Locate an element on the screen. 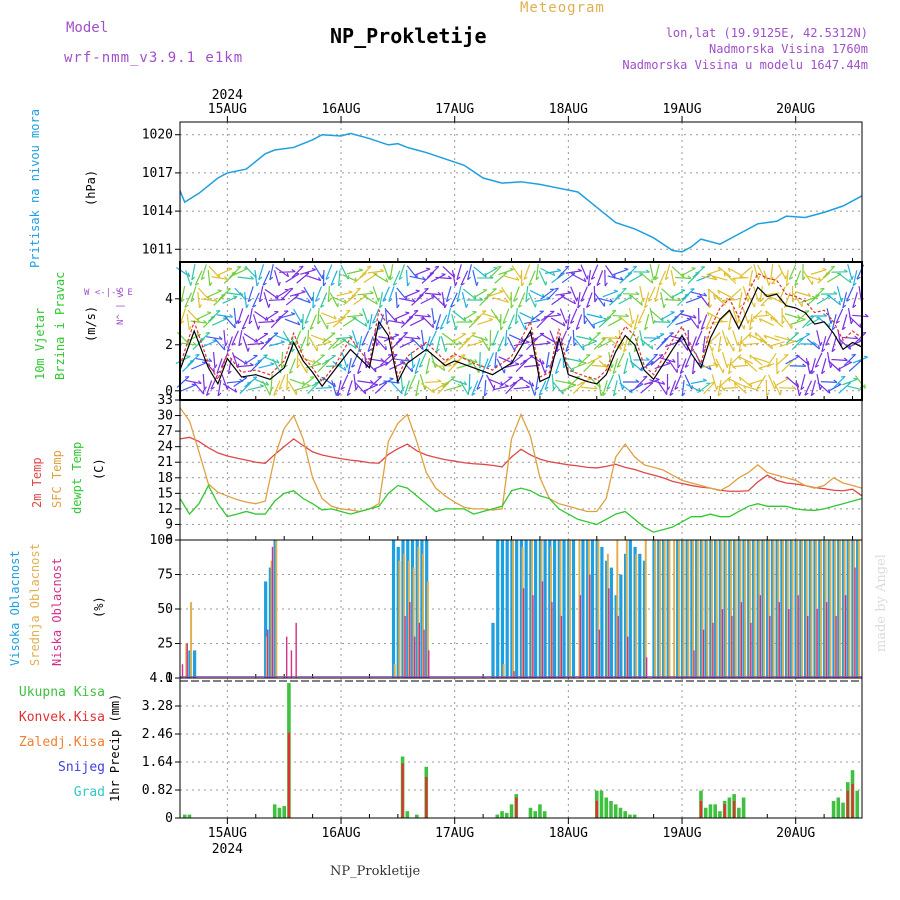 This screenshot has height=900, width=900. day-label-top: 18AUG is located at coordinates (568, 109).